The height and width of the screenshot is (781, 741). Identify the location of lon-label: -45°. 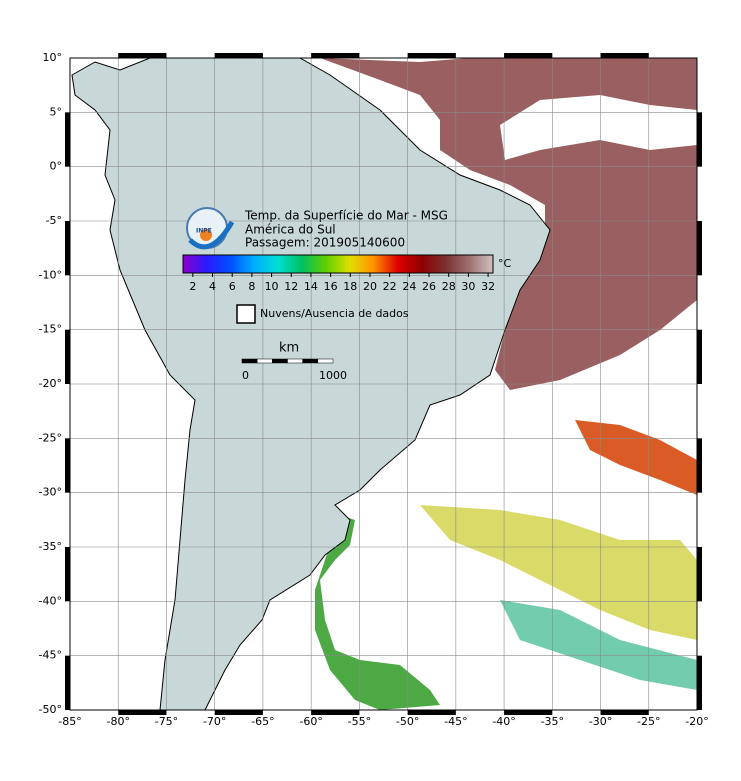
(455, 721).